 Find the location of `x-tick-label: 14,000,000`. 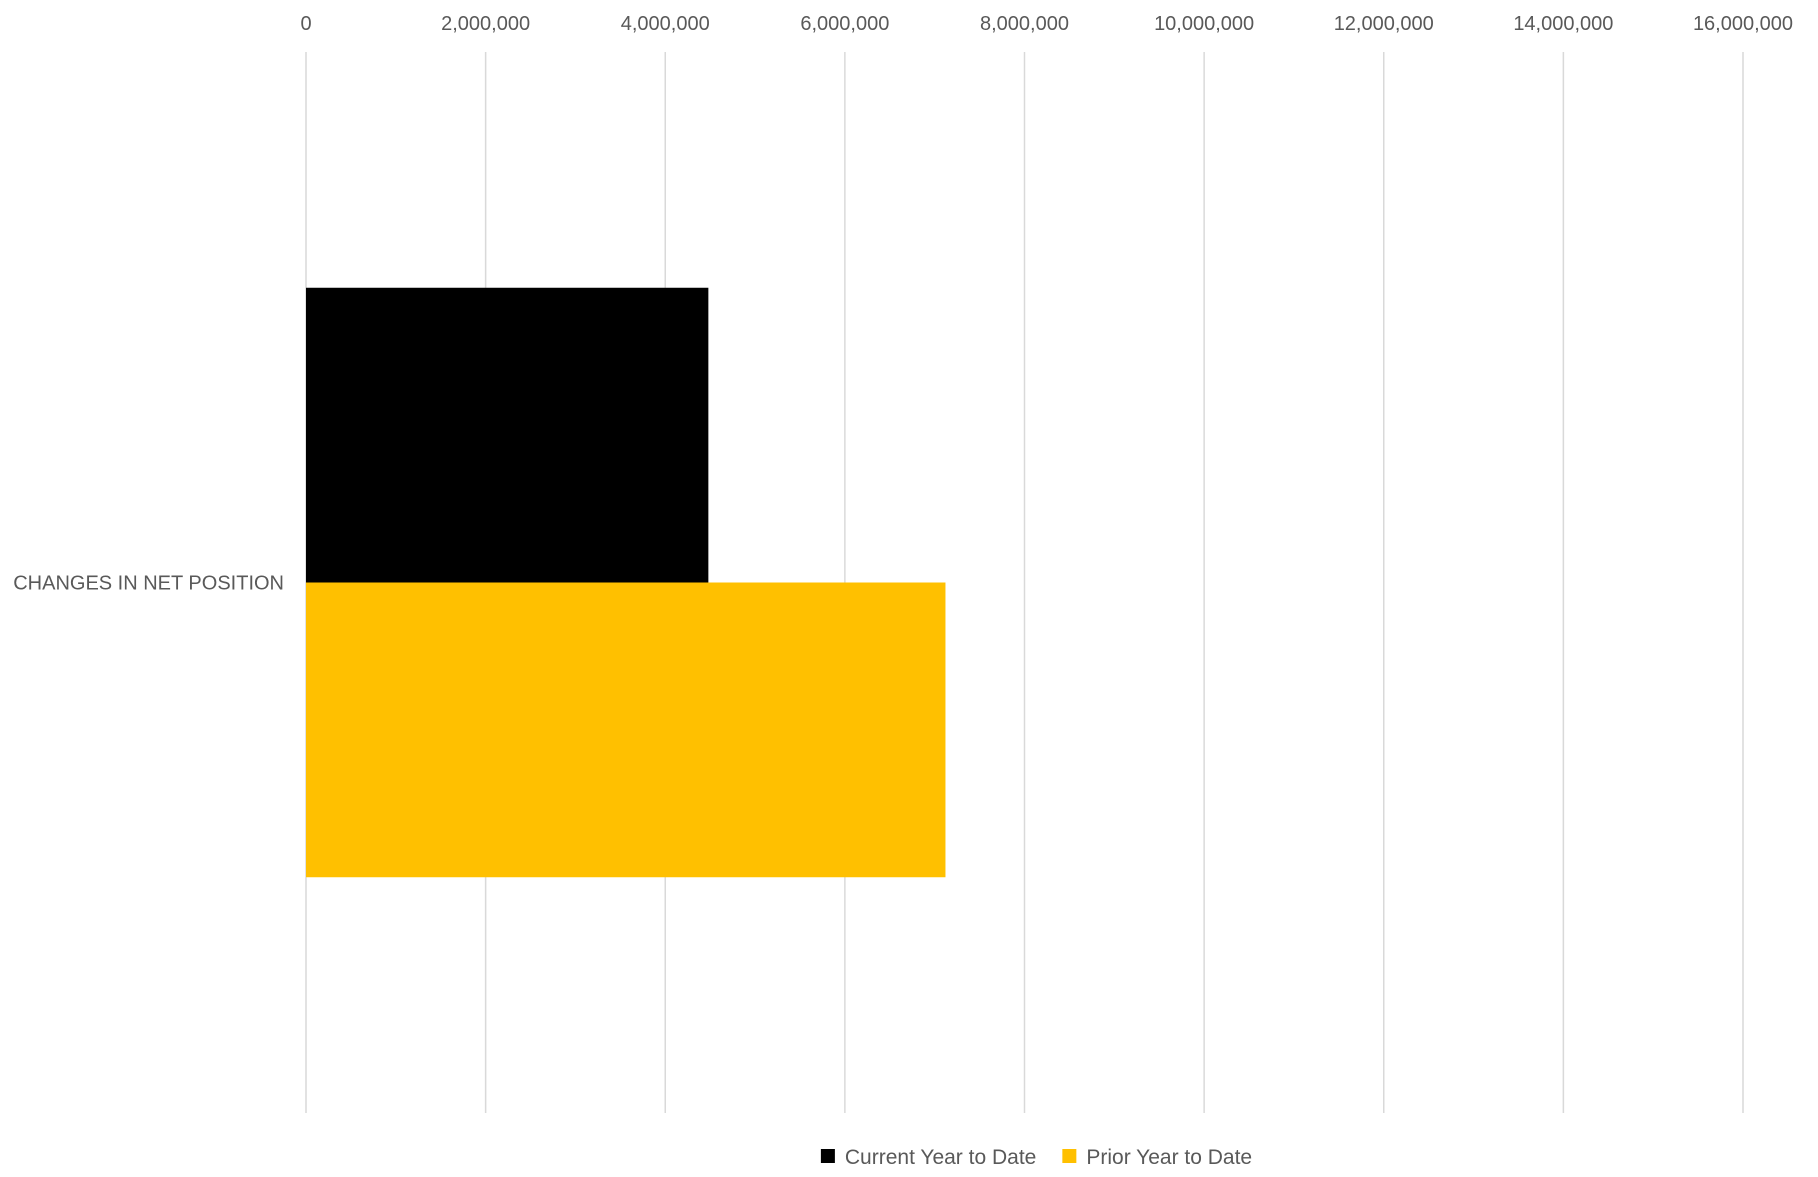

x-tick-label: 14,000,000 is located at coordinates (1563, 24).